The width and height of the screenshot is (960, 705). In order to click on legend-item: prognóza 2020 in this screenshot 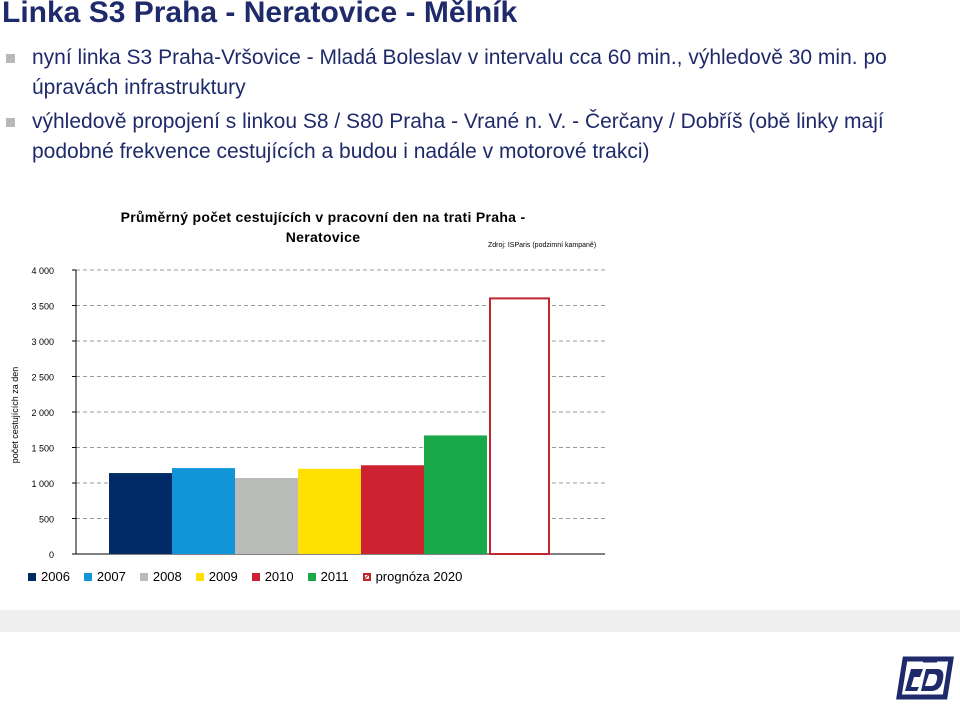, I will do `click(412, 576)`.